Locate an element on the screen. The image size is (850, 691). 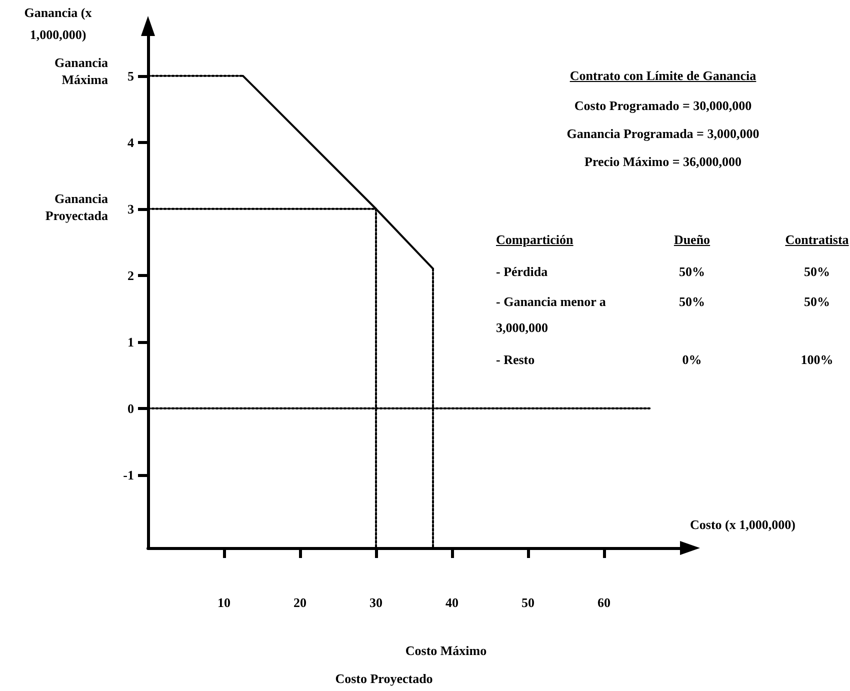
x-tick-label: 10 is located at coordinates (224, 602).